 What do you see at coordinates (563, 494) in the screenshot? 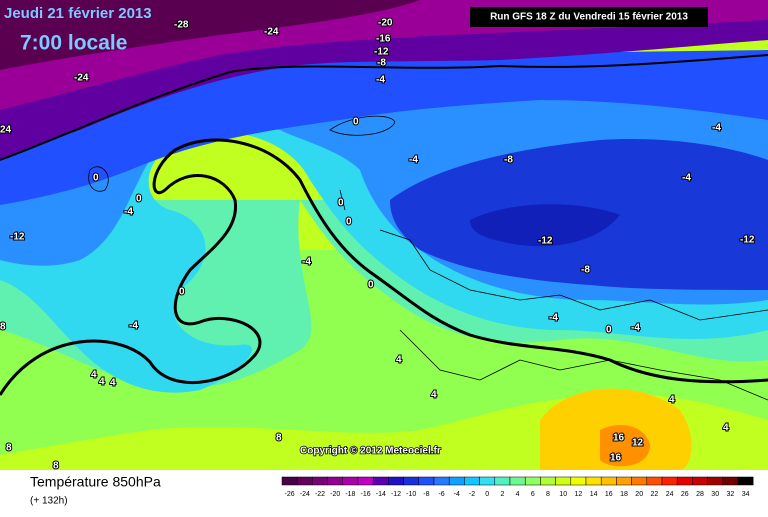
I see `legend-label: 10` at bounding box center [563, 494].